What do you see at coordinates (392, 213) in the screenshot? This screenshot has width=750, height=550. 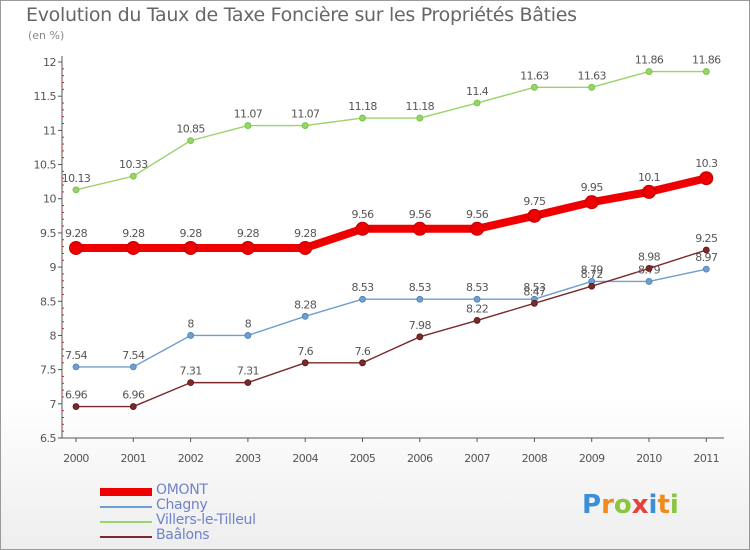 I see `series-line` at bounding box center [392, 213].